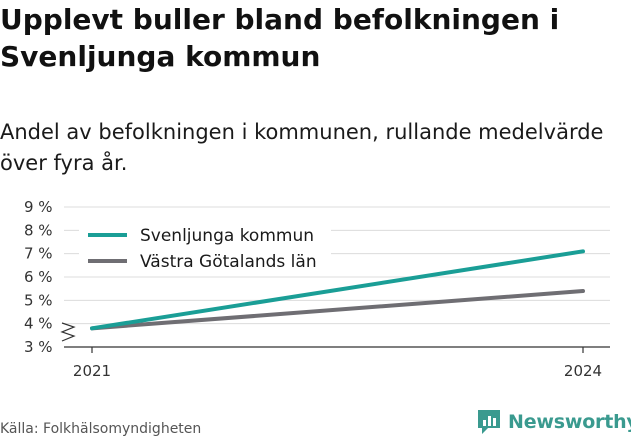 The height and width of the screenshot is (439, 631). Describe the element at coordinates (205, 248) in the screenshot. I see `legend: Svenljunga kommun Västra Götalands län` at that location.